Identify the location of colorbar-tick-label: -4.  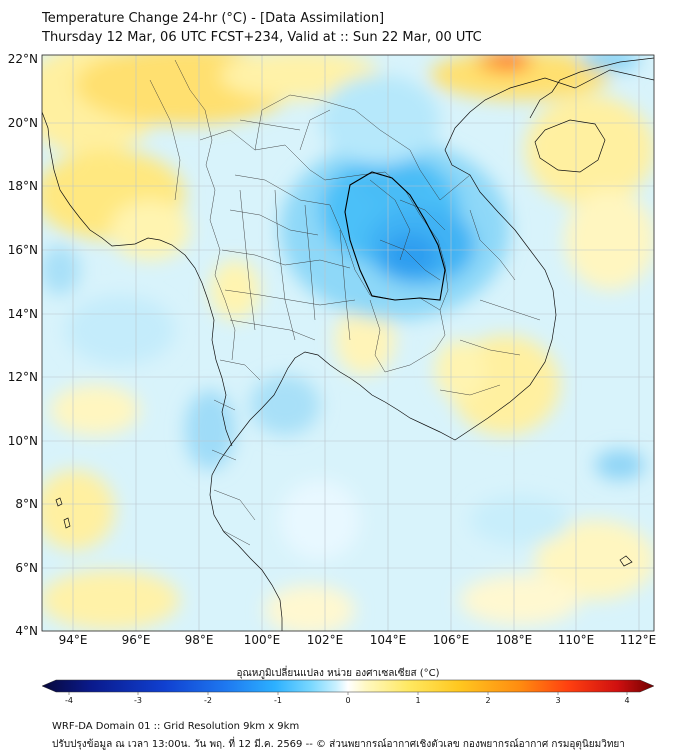
(69, 700).